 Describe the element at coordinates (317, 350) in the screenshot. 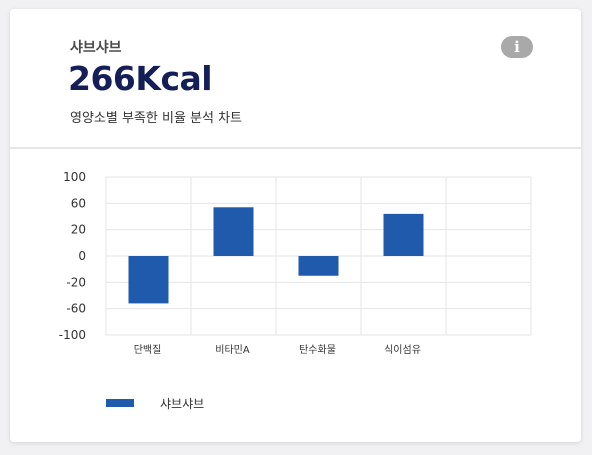

I see `x-tick-label: 탄수화물` at that location.